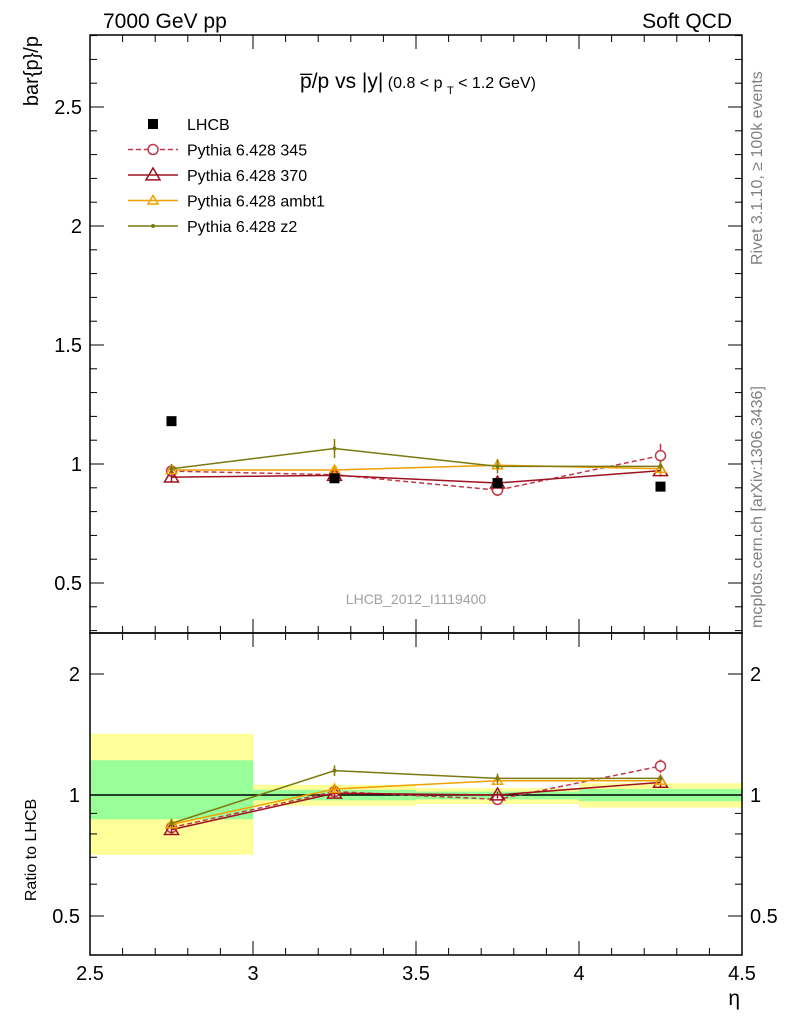 The width and height of the screenshot is (786, 1029). Describe the element at coordinates (256, 202) in the screenshot. I see `legend-label: Pythia 6.428 ambt1` at that location.